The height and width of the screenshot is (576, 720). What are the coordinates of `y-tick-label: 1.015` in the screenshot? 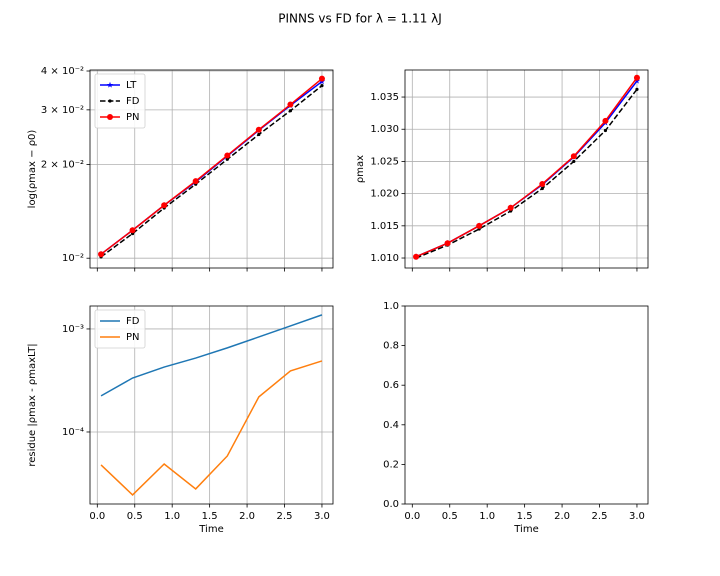 It's located at (384, 226).